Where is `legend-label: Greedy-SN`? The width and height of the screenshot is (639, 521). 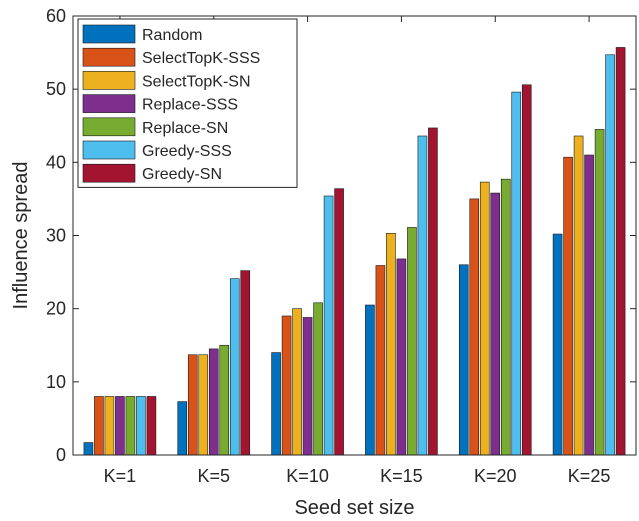 legend-label: Greedy-SN is located at coordinates (182, 174).